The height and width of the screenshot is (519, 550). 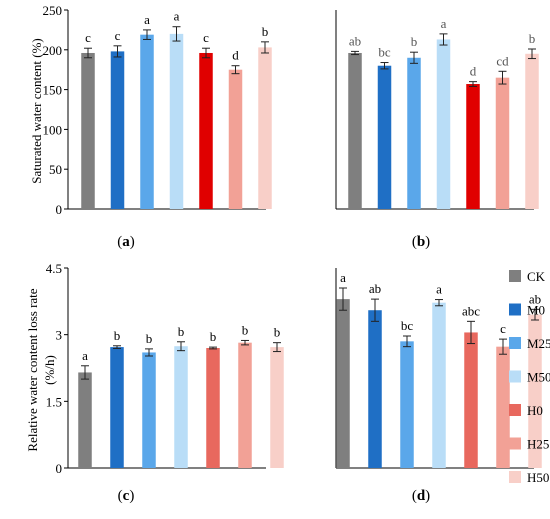 I want to click on legend-swatch-M50, so click(x=515, y=376).